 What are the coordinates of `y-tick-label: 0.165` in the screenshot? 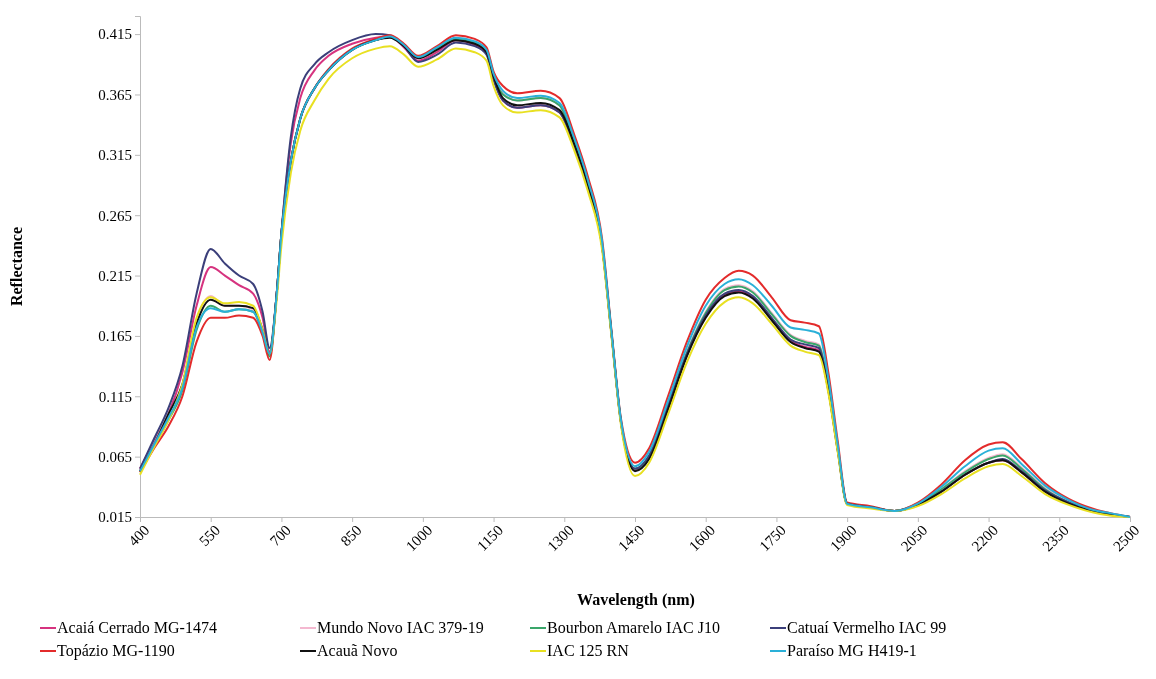 It's located at (115, 336).